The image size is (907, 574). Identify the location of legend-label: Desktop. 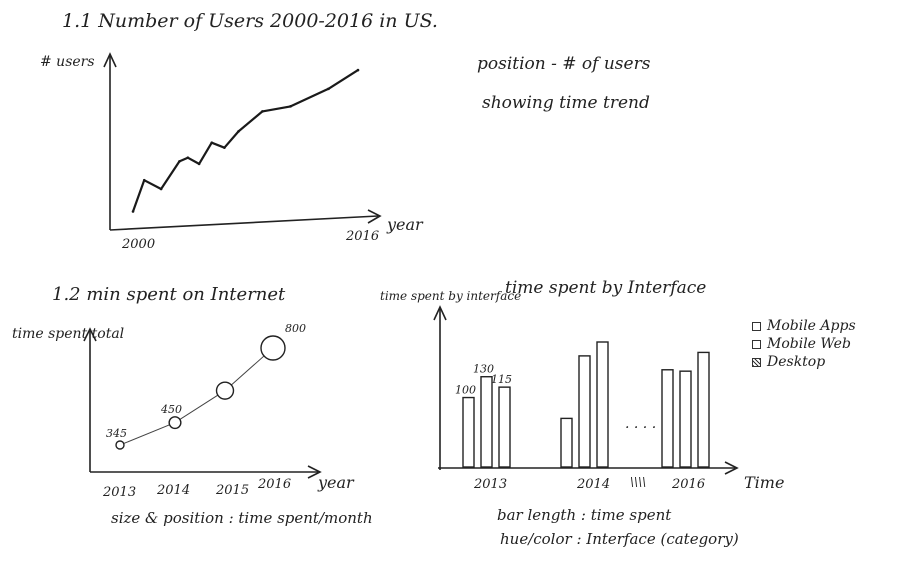
(796, 362).